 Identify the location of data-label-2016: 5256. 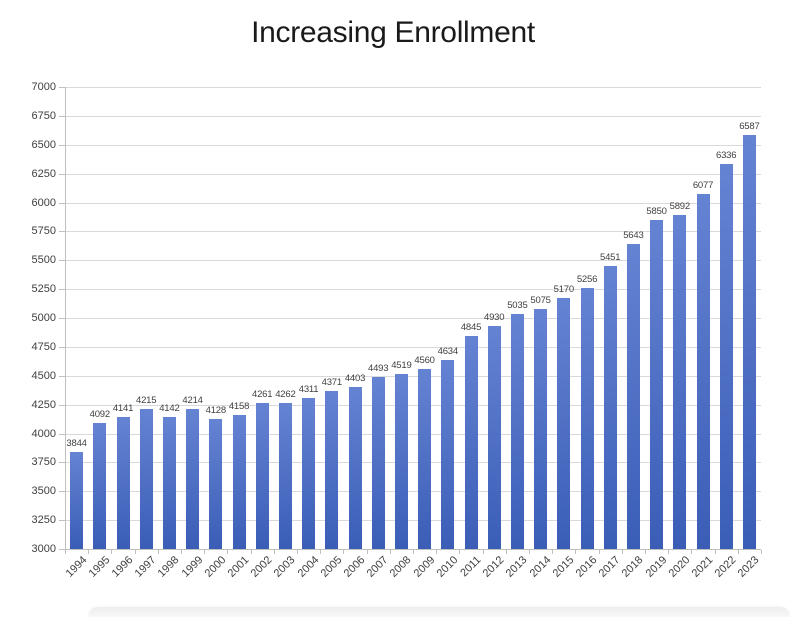
(587, 279).